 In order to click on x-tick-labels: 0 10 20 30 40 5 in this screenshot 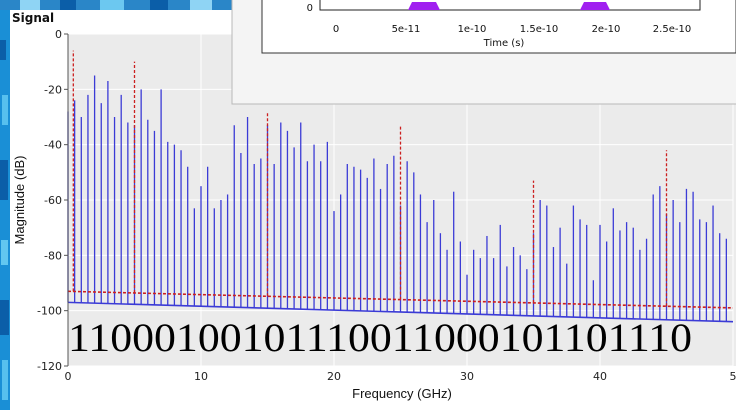, I will do `click(400, 376)`.